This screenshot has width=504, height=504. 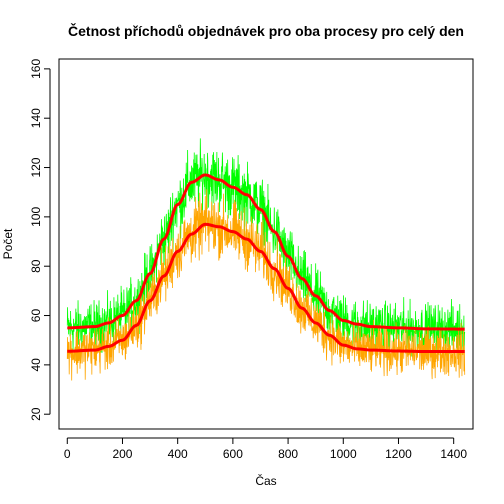 I want to click on x-axis-title: Čas, so click(x=265, y=480).